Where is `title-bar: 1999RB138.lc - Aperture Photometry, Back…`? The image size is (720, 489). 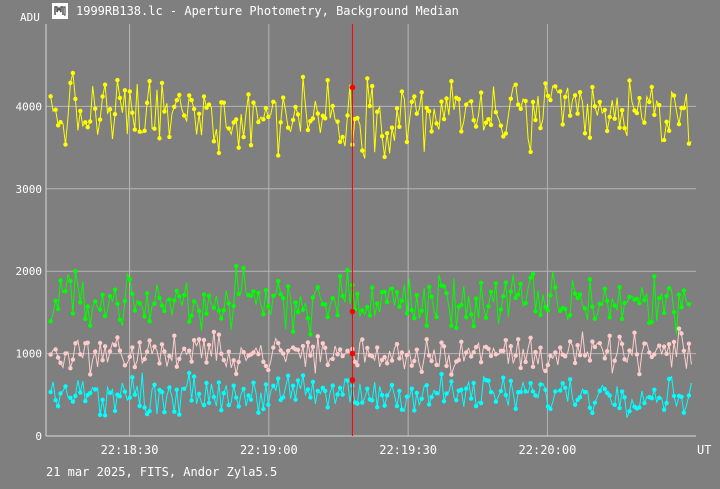
title-bar: 1999RB138.lc - Aperture Photometry, Back… is located at coordinates (360, 12).